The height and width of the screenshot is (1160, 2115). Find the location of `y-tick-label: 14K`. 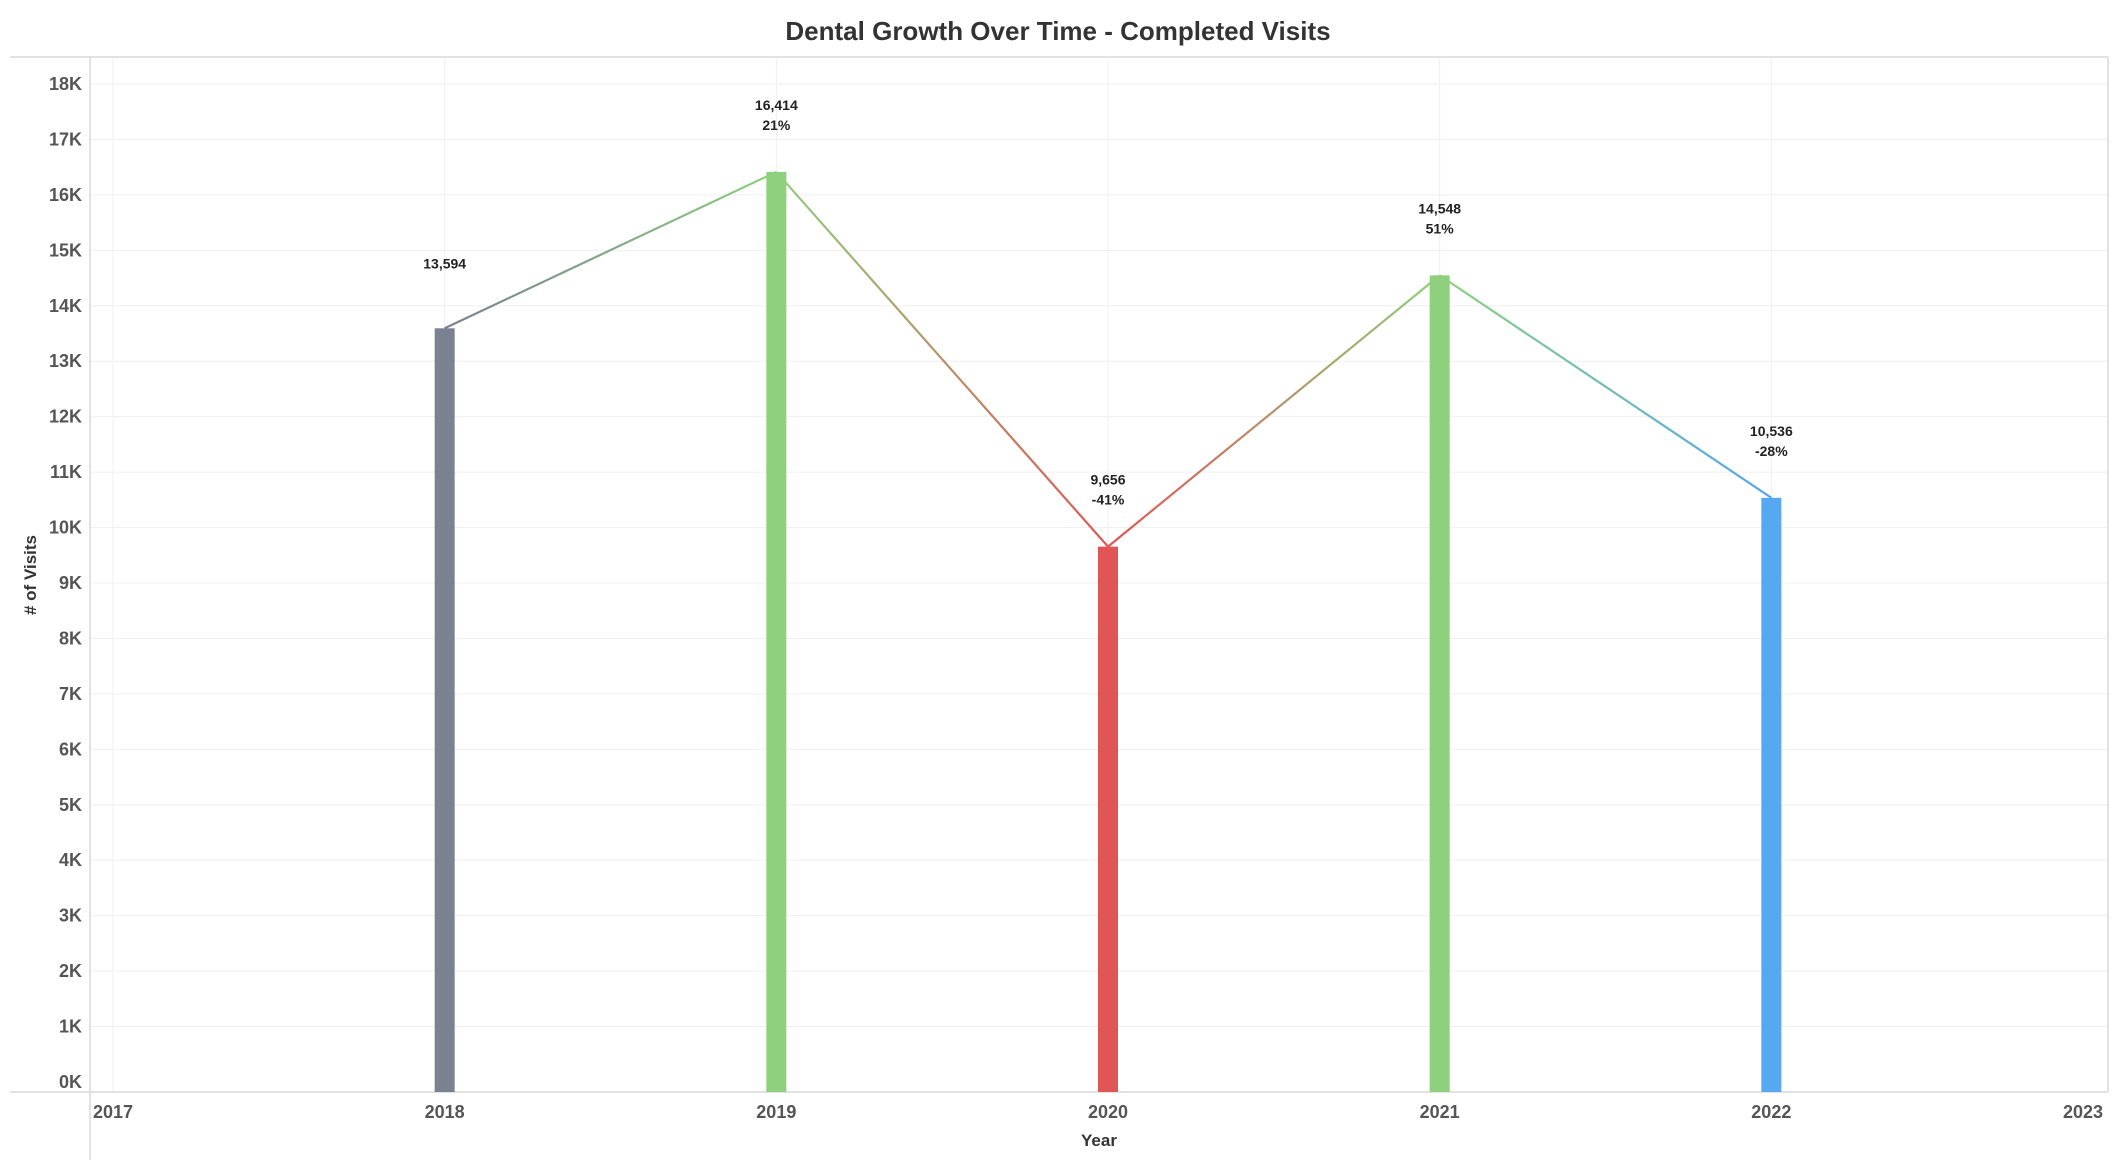

y-tick-label: 14K is located at coordinates (65, 306).